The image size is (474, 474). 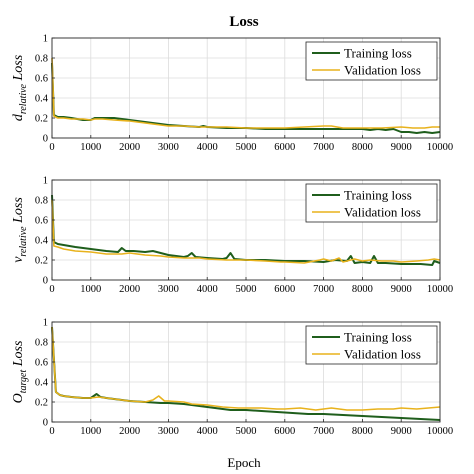 I want to click on y-axis-label: drelative Loss, so click(x=20, y=87).